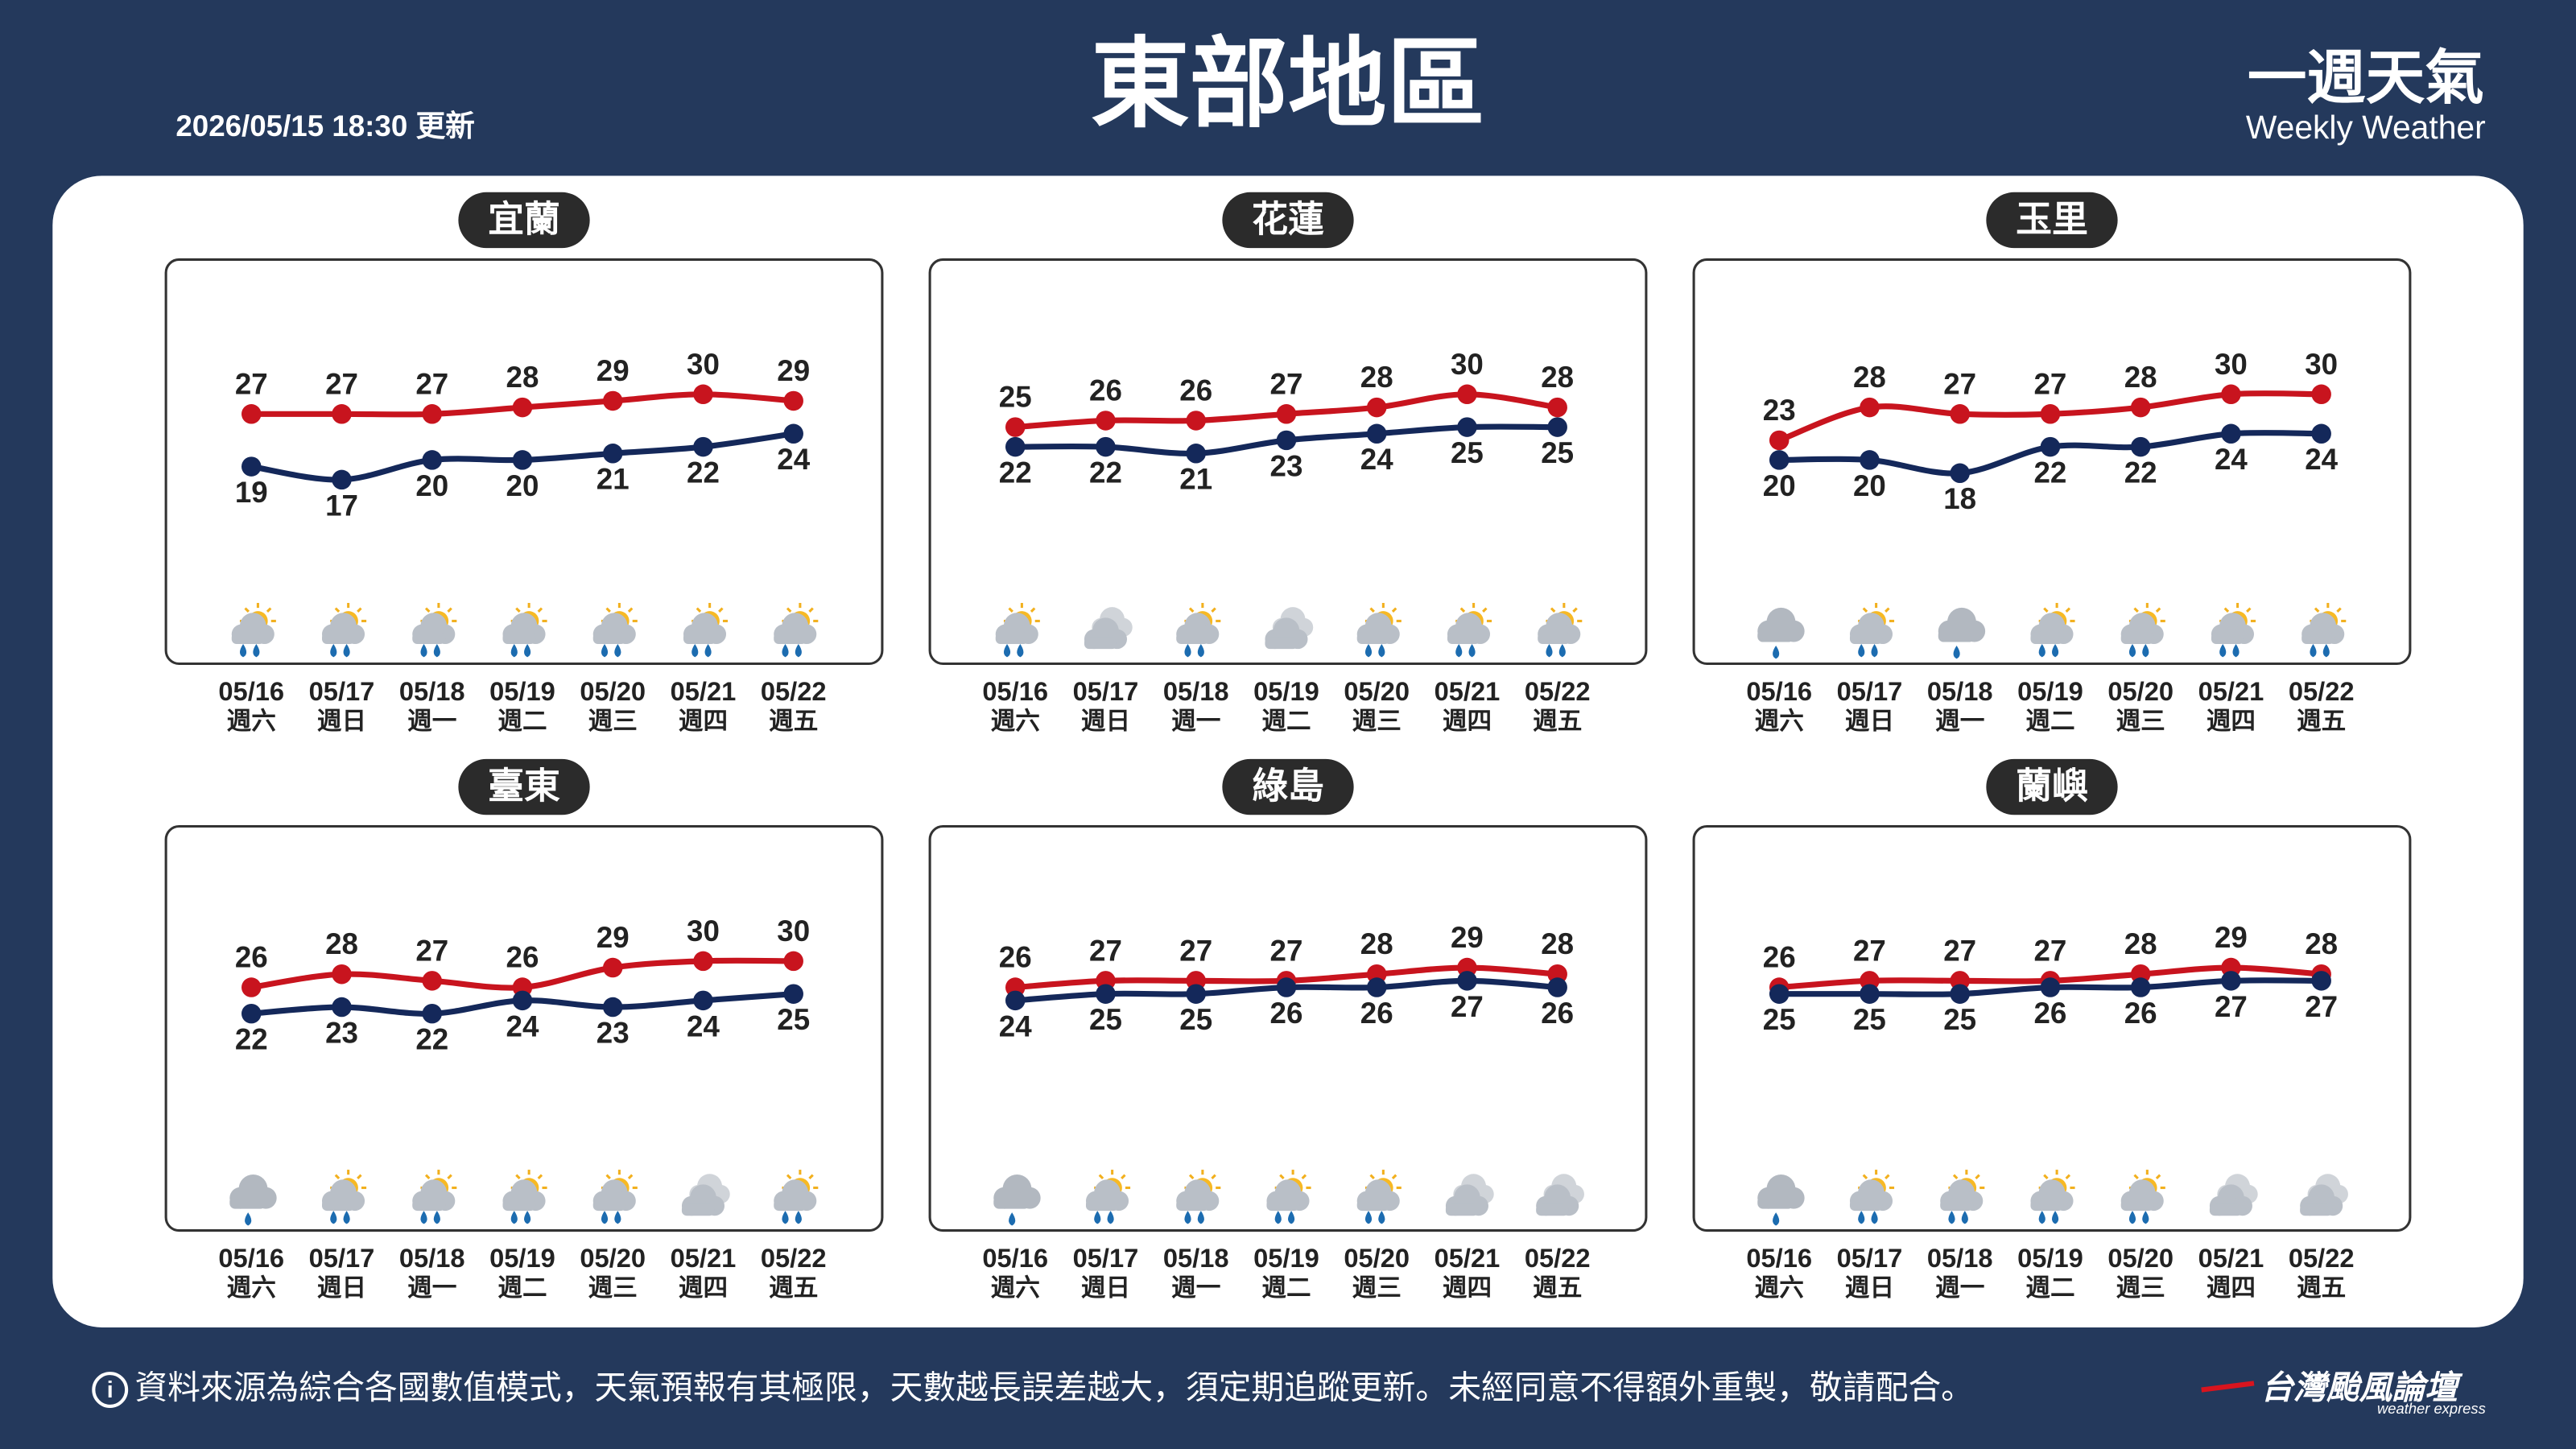 The image size is (2576, 1449). What do you see at coordinates (703, 721) in the screenshot?
I see `weekday-label: 週四` at bounding box center [703, 721].